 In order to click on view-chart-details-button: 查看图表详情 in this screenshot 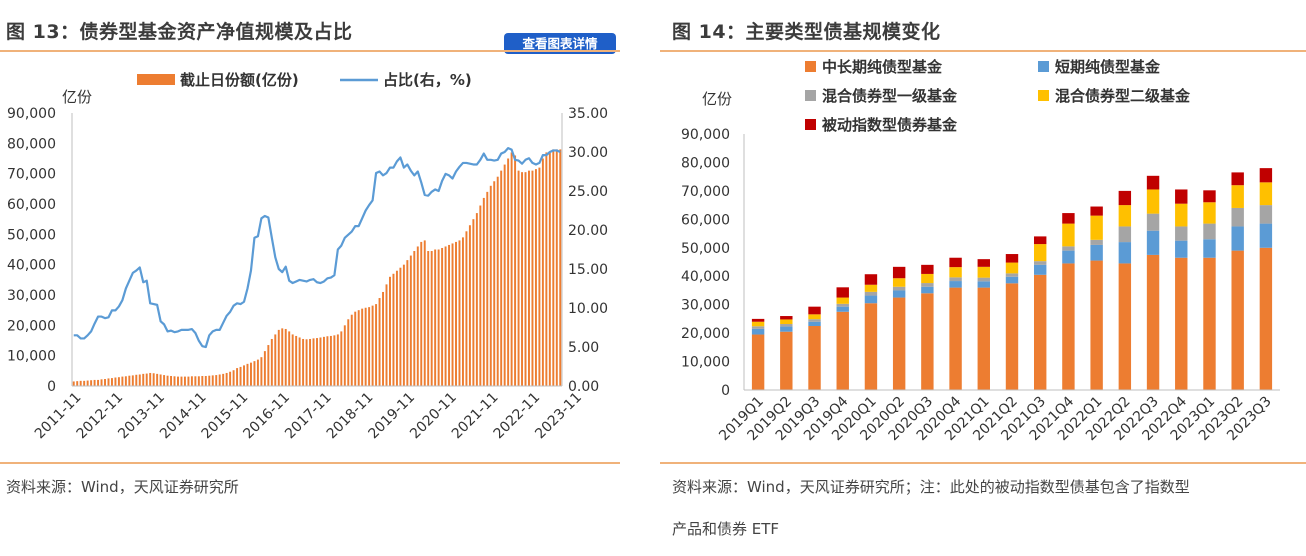, I will do `click(560, 43)`.